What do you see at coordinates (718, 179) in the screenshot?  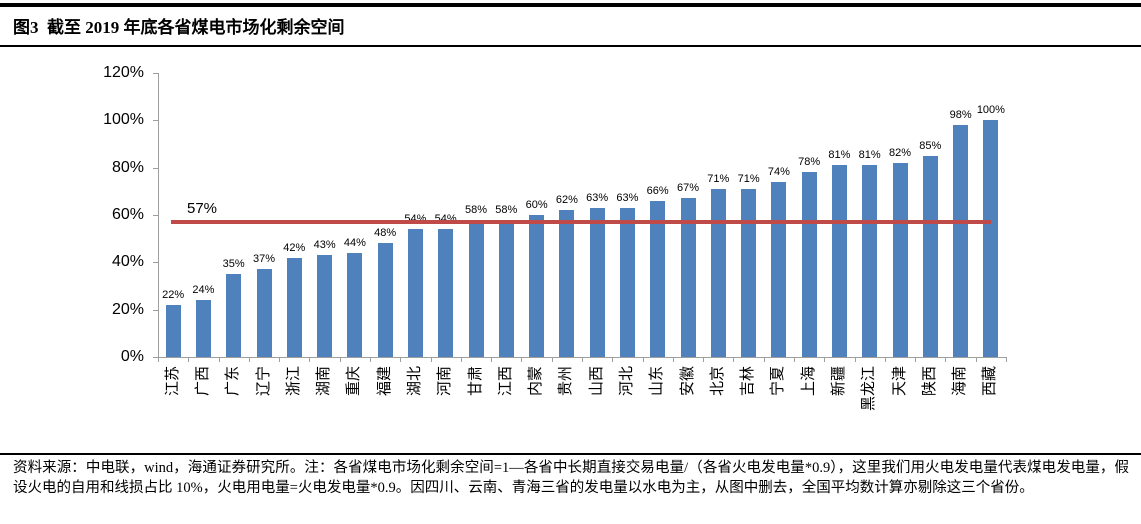 I see `bar-value-label: 71%` at bounding box center [718, 179].